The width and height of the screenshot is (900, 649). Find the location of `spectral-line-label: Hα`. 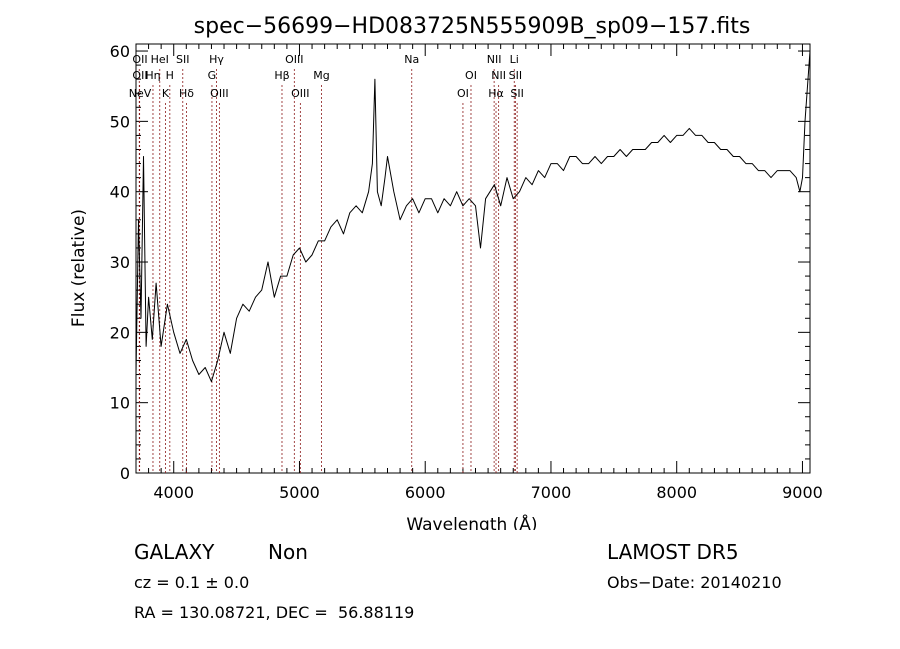

spectral-line-label: Hα is located at coordinates (496, 93).